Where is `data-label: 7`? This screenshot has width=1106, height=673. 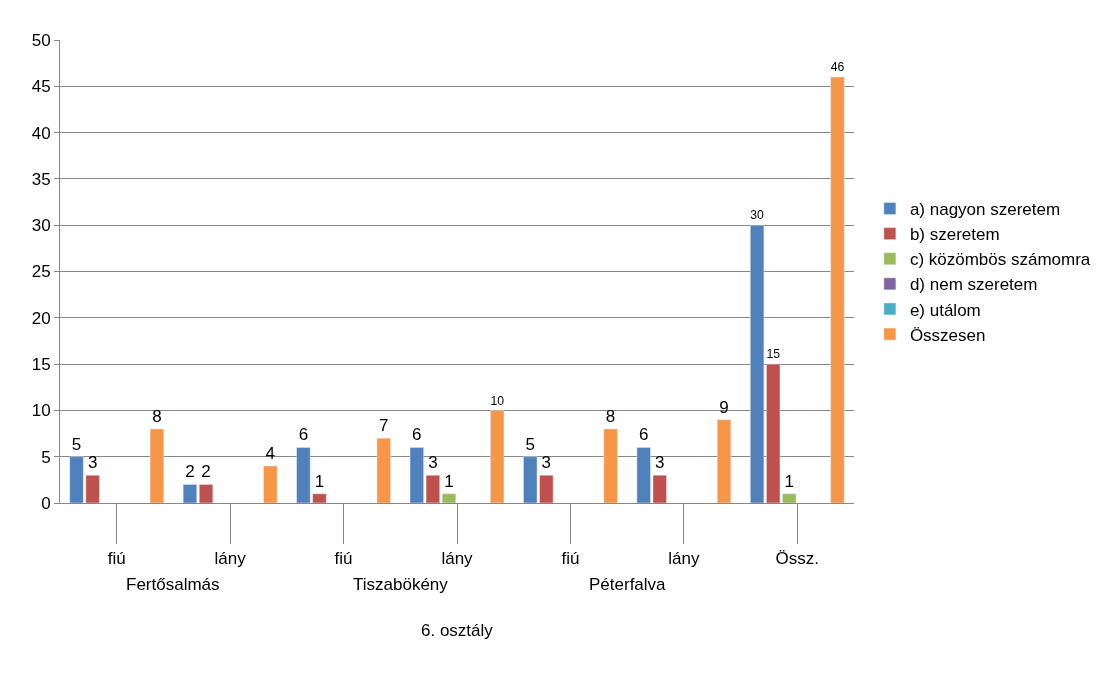
data-label: 7 is located at coordinates (384, 426).